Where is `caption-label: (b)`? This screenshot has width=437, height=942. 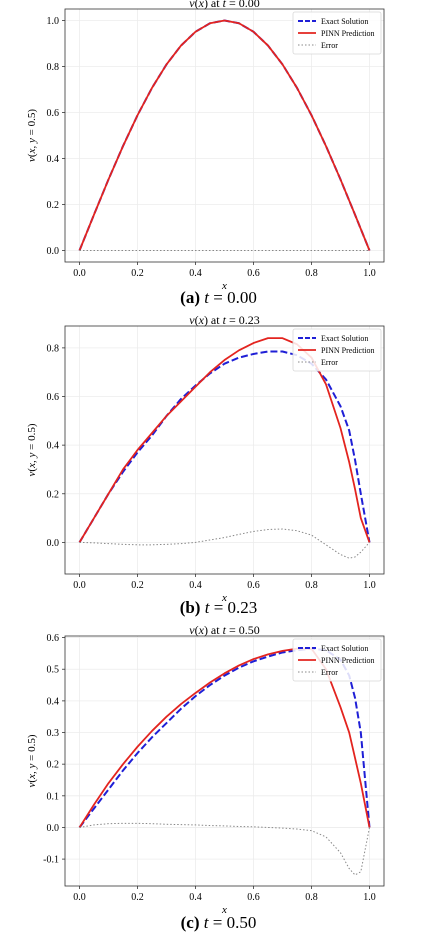 caption-label: (b) is located at coordinates (190, 607).